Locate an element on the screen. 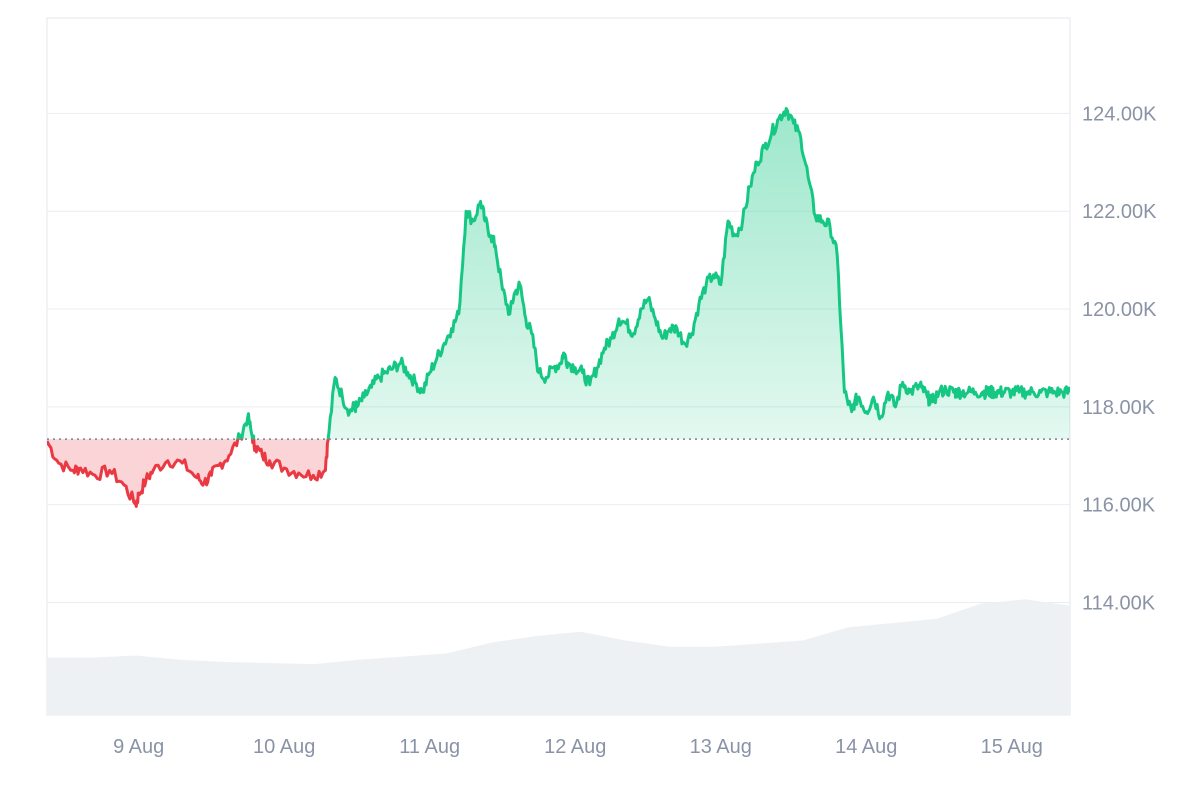  down-area-fill is located at coordinates (188, 473).